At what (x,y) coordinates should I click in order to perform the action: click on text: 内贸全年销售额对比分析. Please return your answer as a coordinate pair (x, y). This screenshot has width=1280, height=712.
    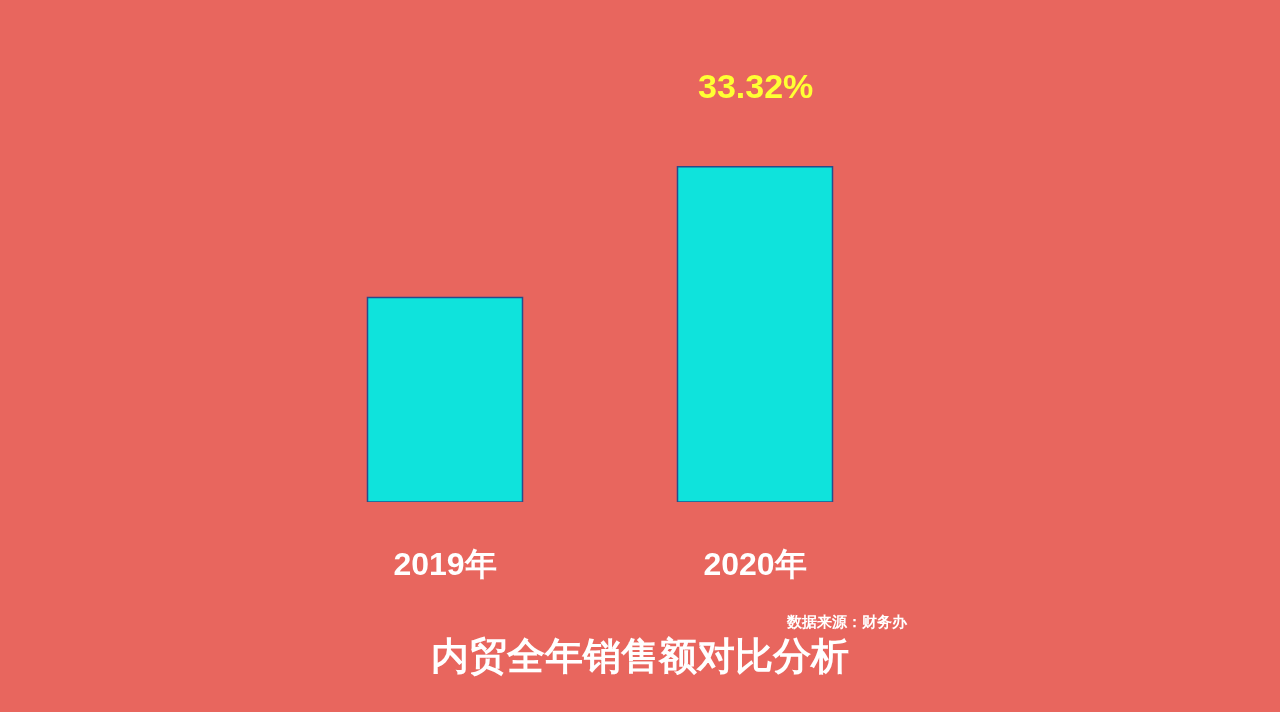
    Looking at the image, I should click on (640, 656).